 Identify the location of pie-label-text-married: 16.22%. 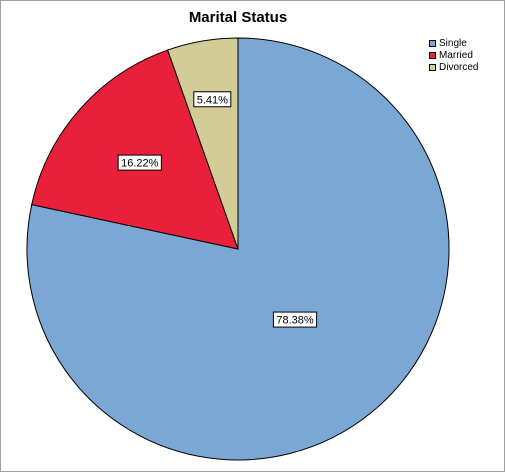
(140, 164).